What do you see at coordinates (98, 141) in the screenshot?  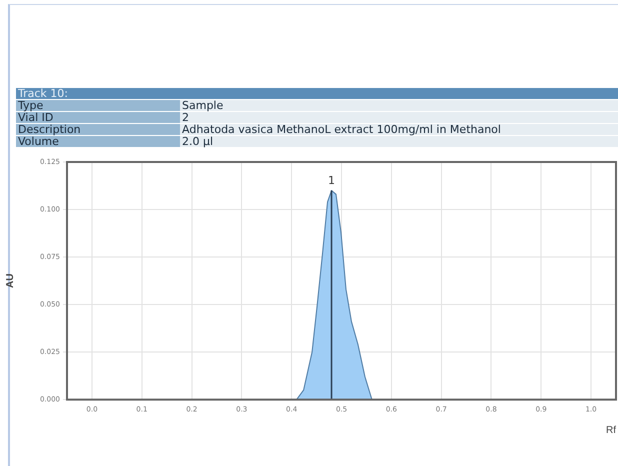 I see `text: Volume` at bounding box center [98, 141].